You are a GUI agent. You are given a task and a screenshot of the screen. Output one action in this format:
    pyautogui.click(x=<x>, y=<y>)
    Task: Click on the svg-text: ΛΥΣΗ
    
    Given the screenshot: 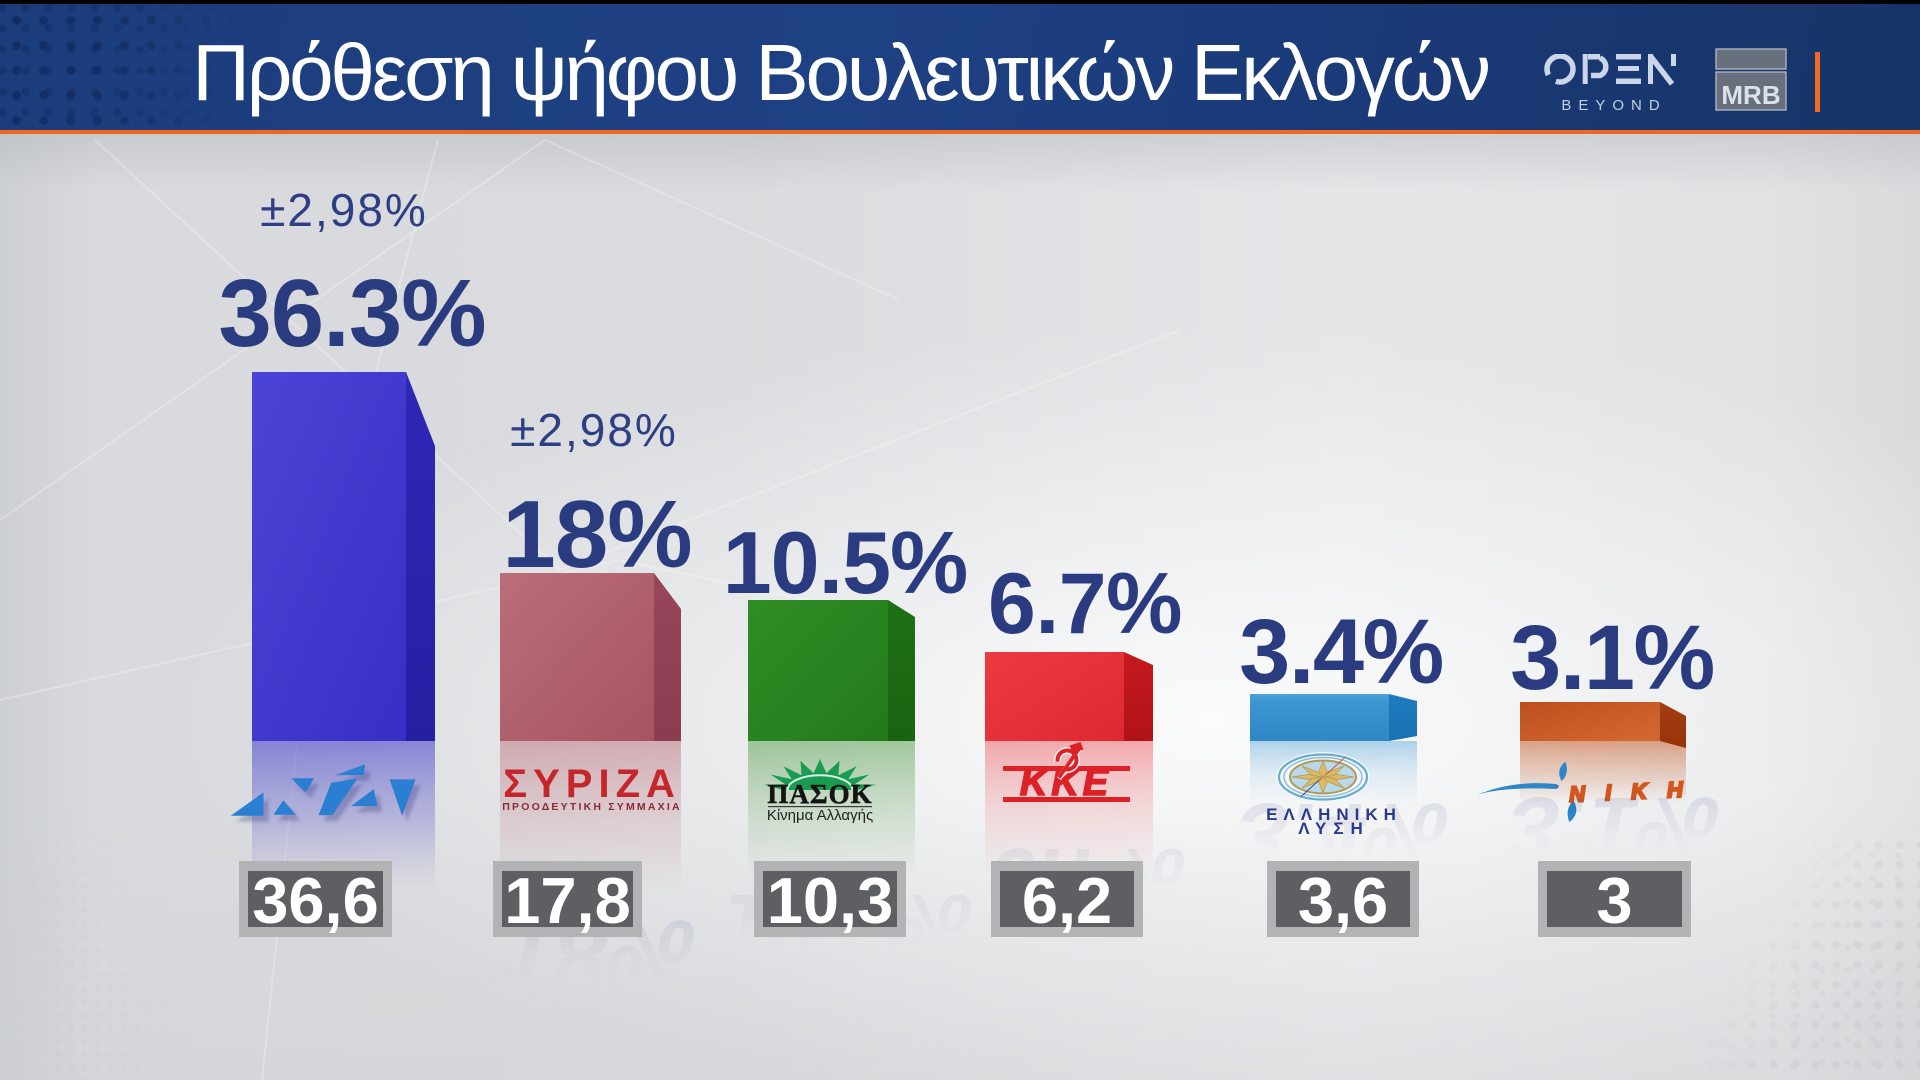 What is the action you would take?
    pyautogui.click(x=1334, y=828)
    